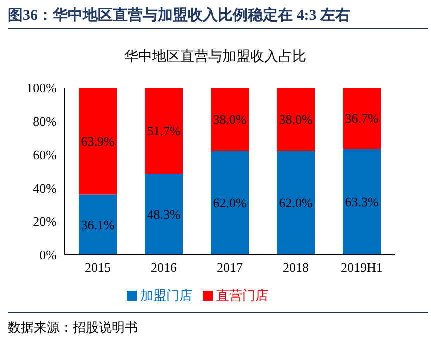  What do you see at coordinates (73, 328) in the screenshot?
I see `source-note: 数据来源：招股说明书` at bounding box center [73, 328].